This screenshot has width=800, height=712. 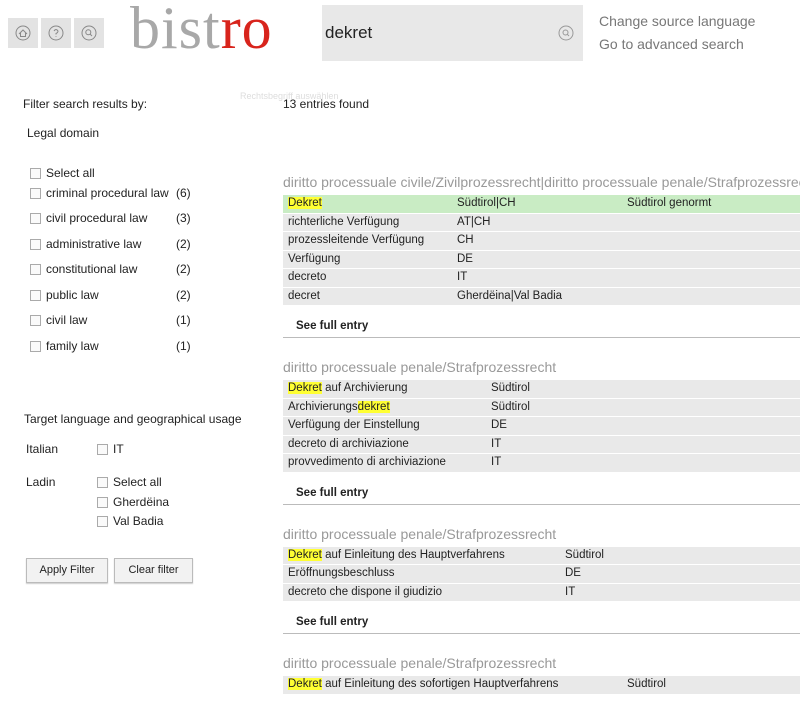 What do you see at coordinates (452, 33) in the screenshot?
I see `search-box: dekret` at bounding box center [452, 33].